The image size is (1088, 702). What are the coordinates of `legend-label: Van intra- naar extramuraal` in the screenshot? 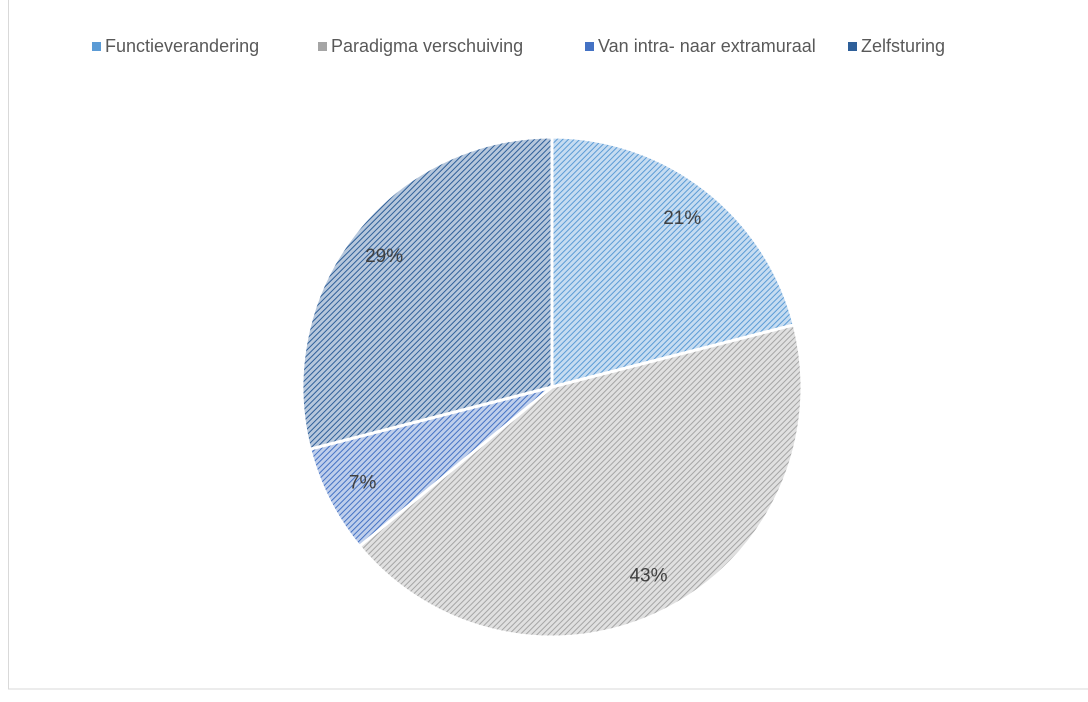 It's located at (707, 46).